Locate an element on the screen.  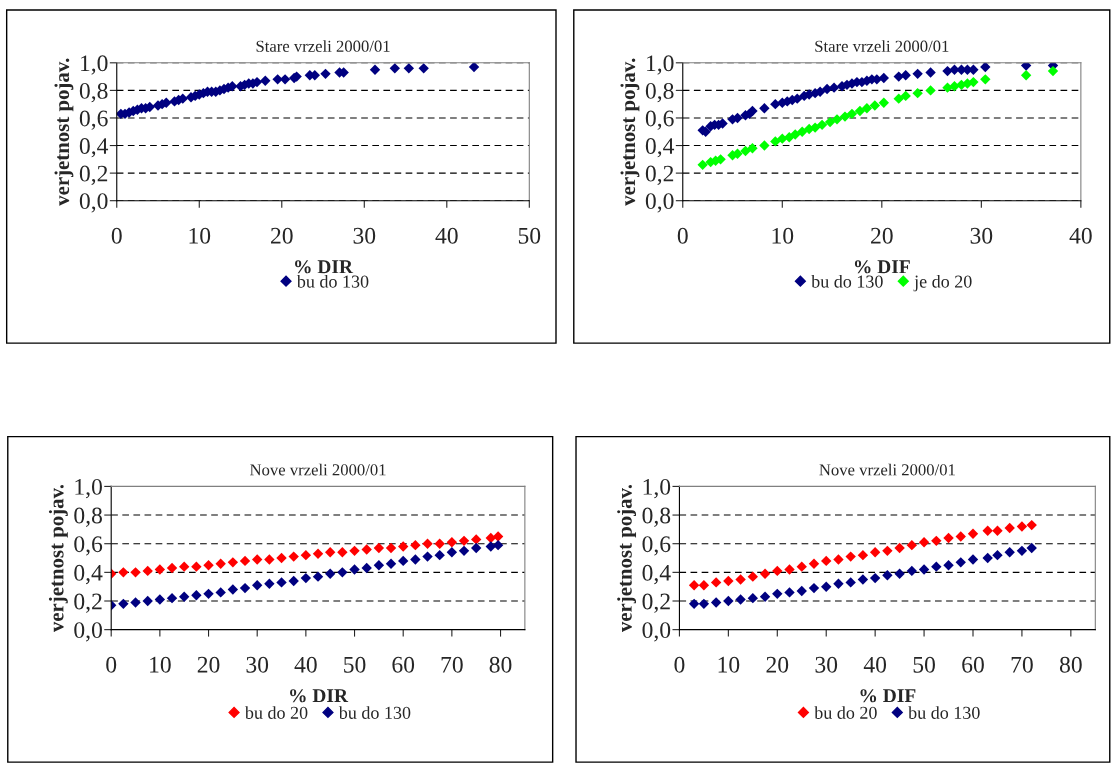
x-tick-label: 70 is located at coordinates (1022, 664).